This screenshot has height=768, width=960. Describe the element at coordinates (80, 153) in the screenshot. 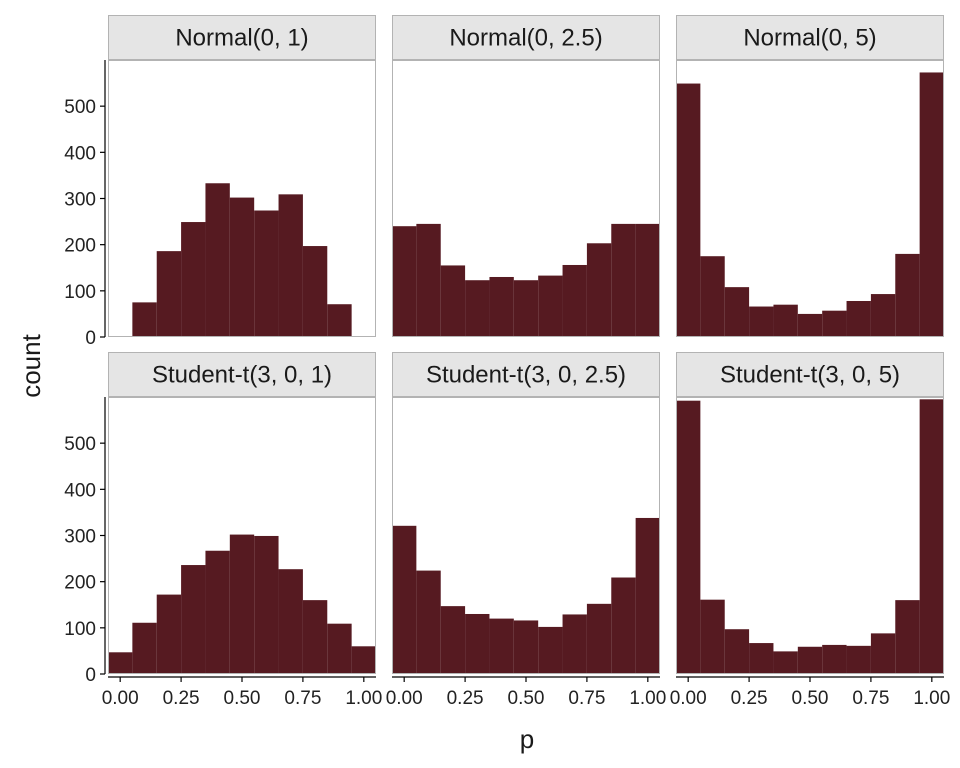

I see `y-tick-label: 400` at that location.